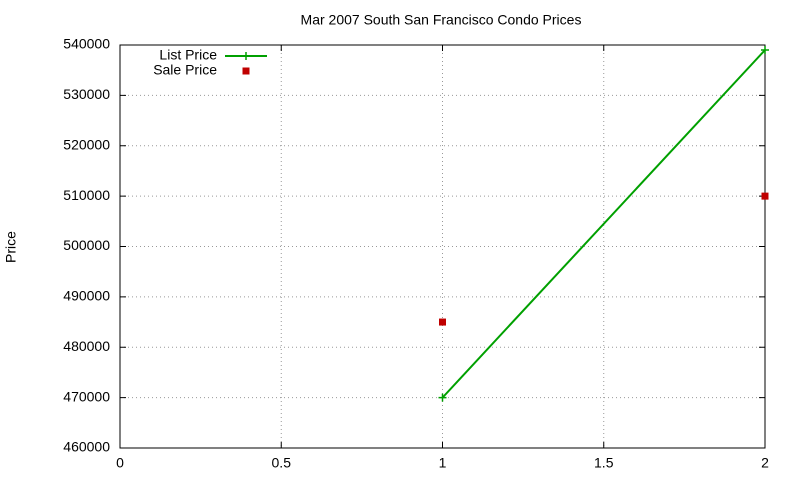  What do you see at coordinates (86, 94) in the screenshot?
I see `y-tick-label: 530000` at bounding box center [86, 94].